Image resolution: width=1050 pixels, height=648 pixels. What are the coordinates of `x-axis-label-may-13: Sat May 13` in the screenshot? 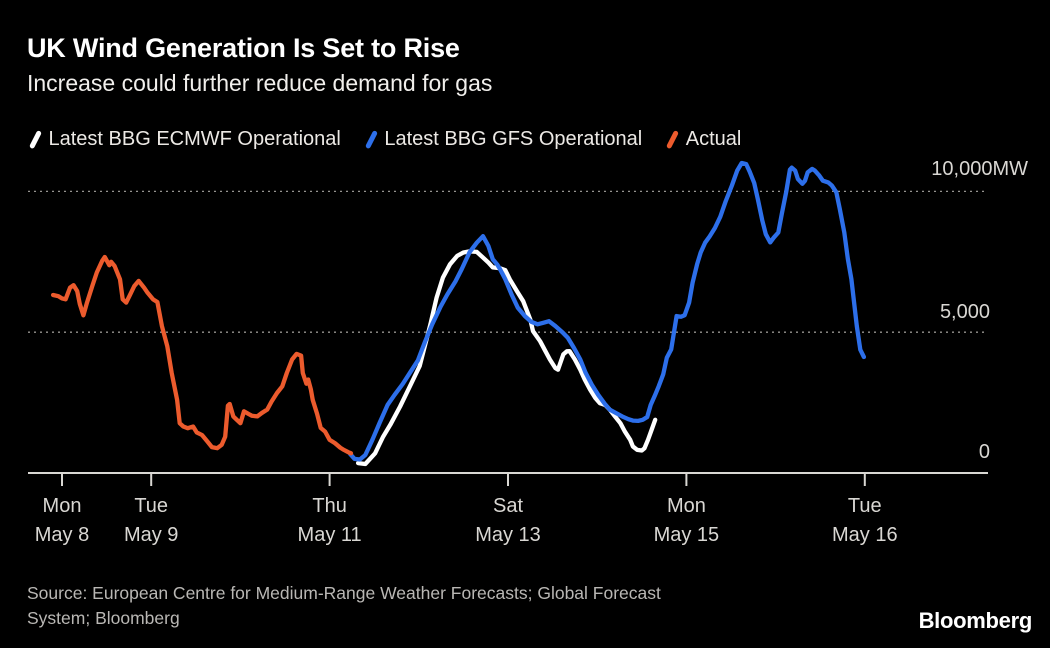 It's located at (508, 521).